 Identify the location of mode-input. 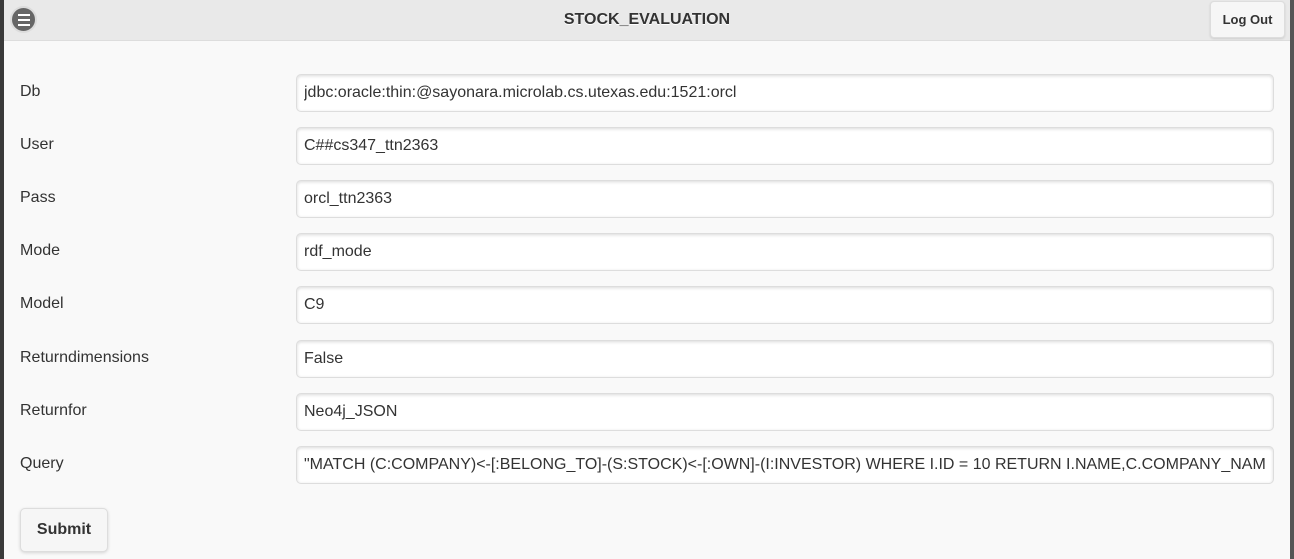
(785, 252).